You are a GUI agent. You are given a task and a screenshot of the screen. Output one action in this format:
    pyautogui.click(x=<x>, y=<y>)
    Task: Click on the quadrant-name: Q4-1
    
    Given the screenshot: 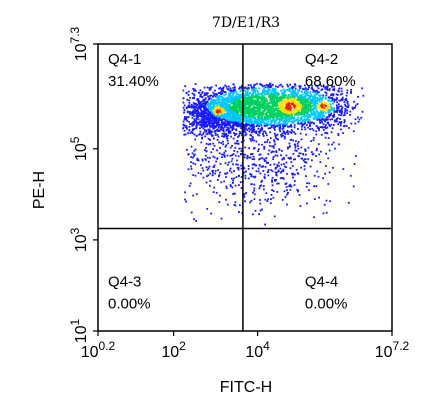 What is the action you would take?
    pyautogui.click(x=124, y=59)
    